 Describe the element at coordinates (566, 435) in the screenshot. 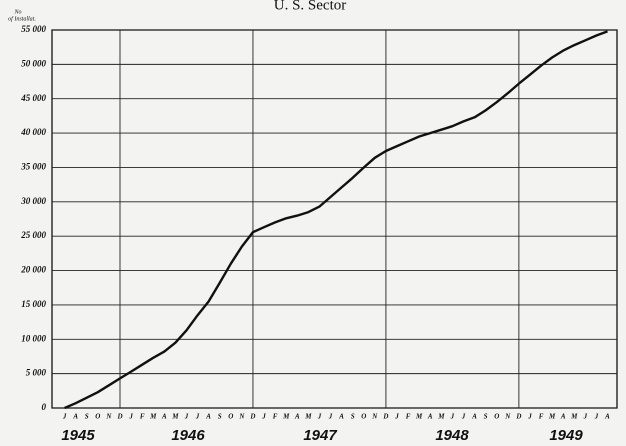

I see `year-label: 1949` at that location.